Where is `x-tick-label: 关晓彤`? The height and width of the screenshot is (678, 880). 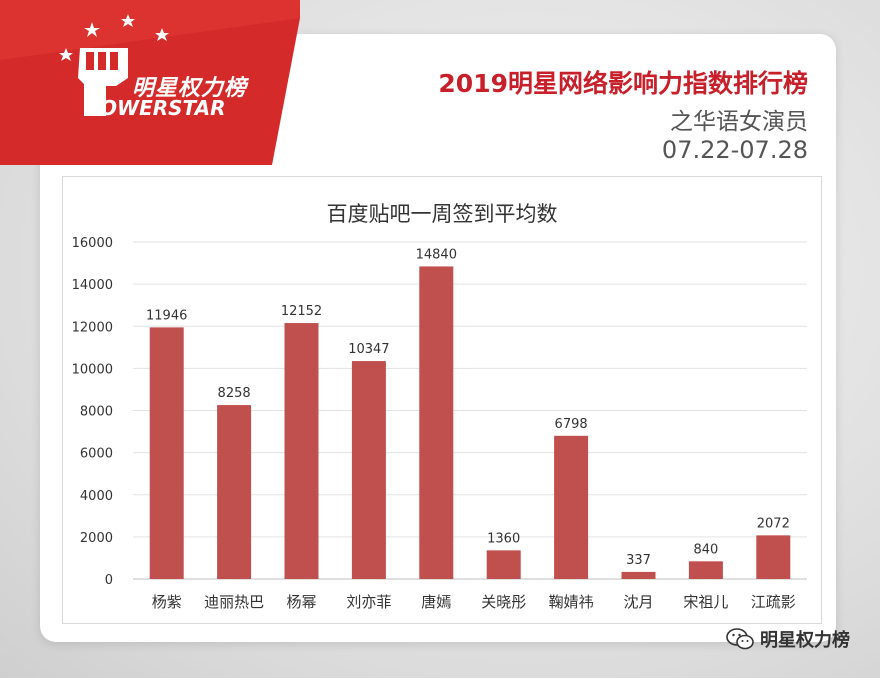
x-tick-label: 关晓彤 is located at coordinates (503, 602).